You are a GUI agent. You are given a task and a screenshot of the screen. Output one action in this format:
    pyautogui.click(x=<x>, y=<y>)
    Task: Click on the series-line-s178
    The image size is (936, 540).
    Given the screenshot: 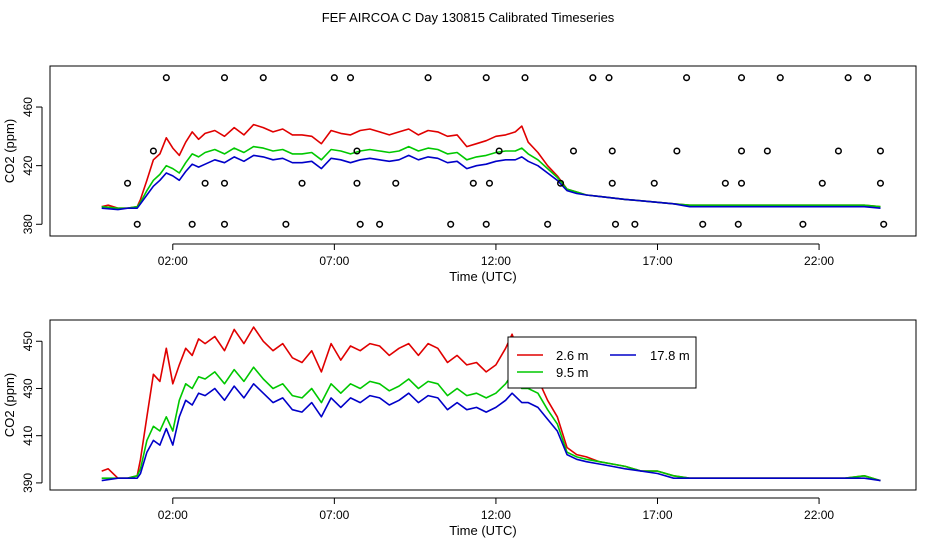 What is the action you would take?
    pyautogui.click(x=491, y=182)
    